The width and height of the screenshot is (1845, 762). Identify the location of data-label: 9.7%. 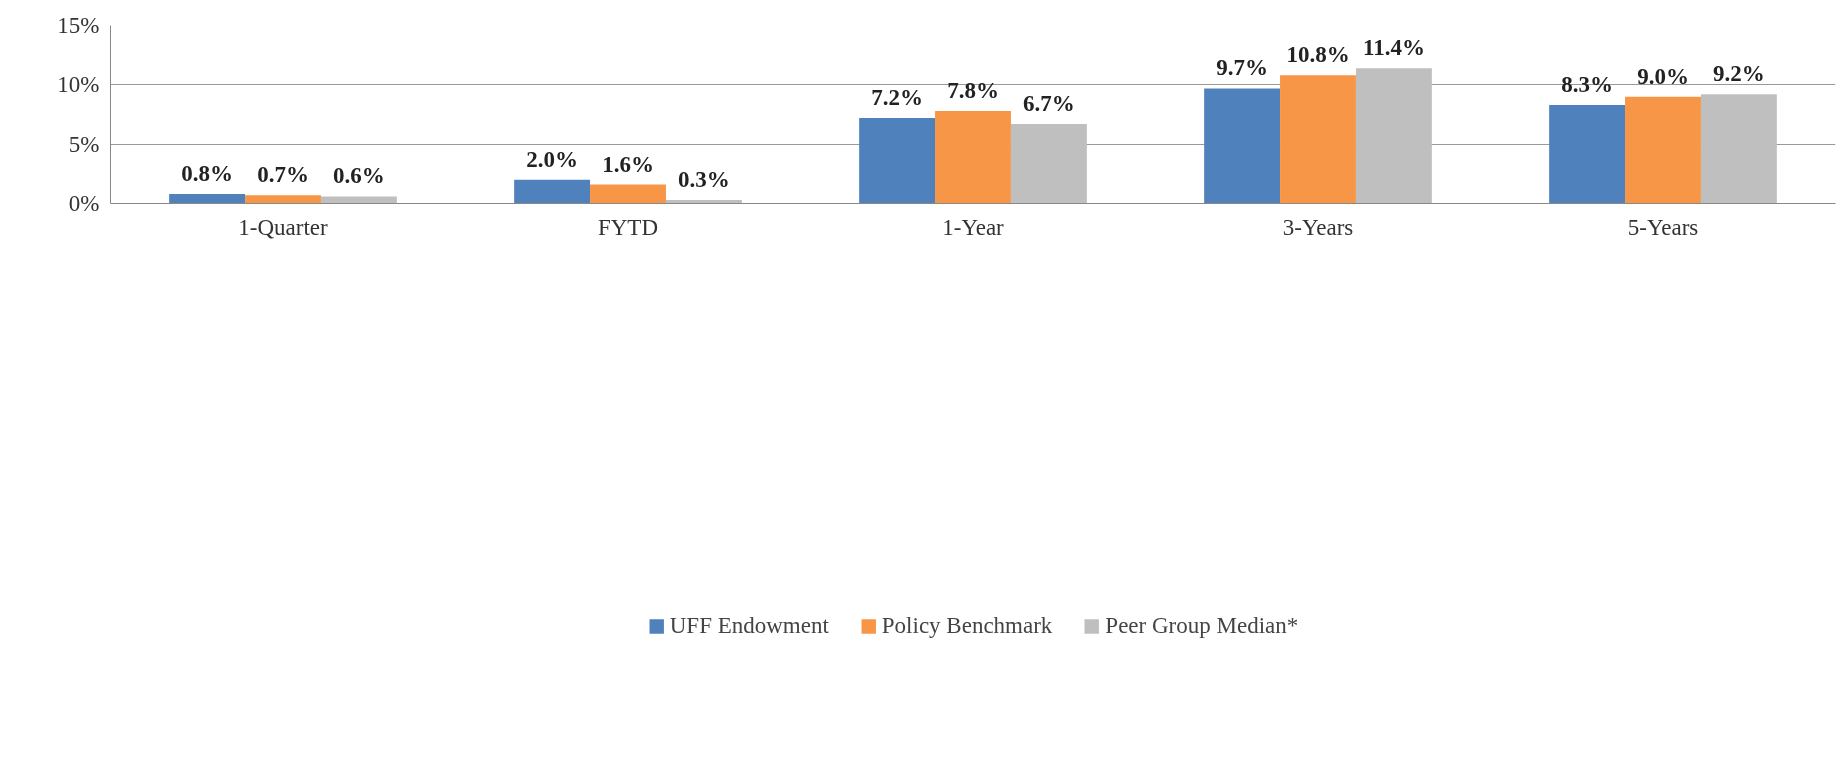
(1242, 68).